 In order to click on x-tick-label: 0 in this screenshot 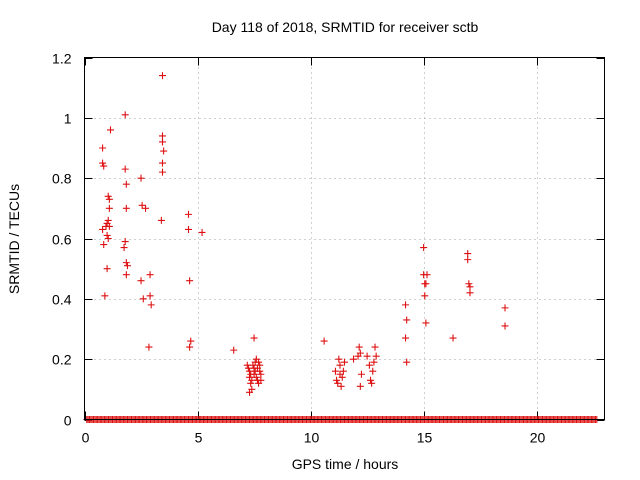, I will do `click(86, 438)`.